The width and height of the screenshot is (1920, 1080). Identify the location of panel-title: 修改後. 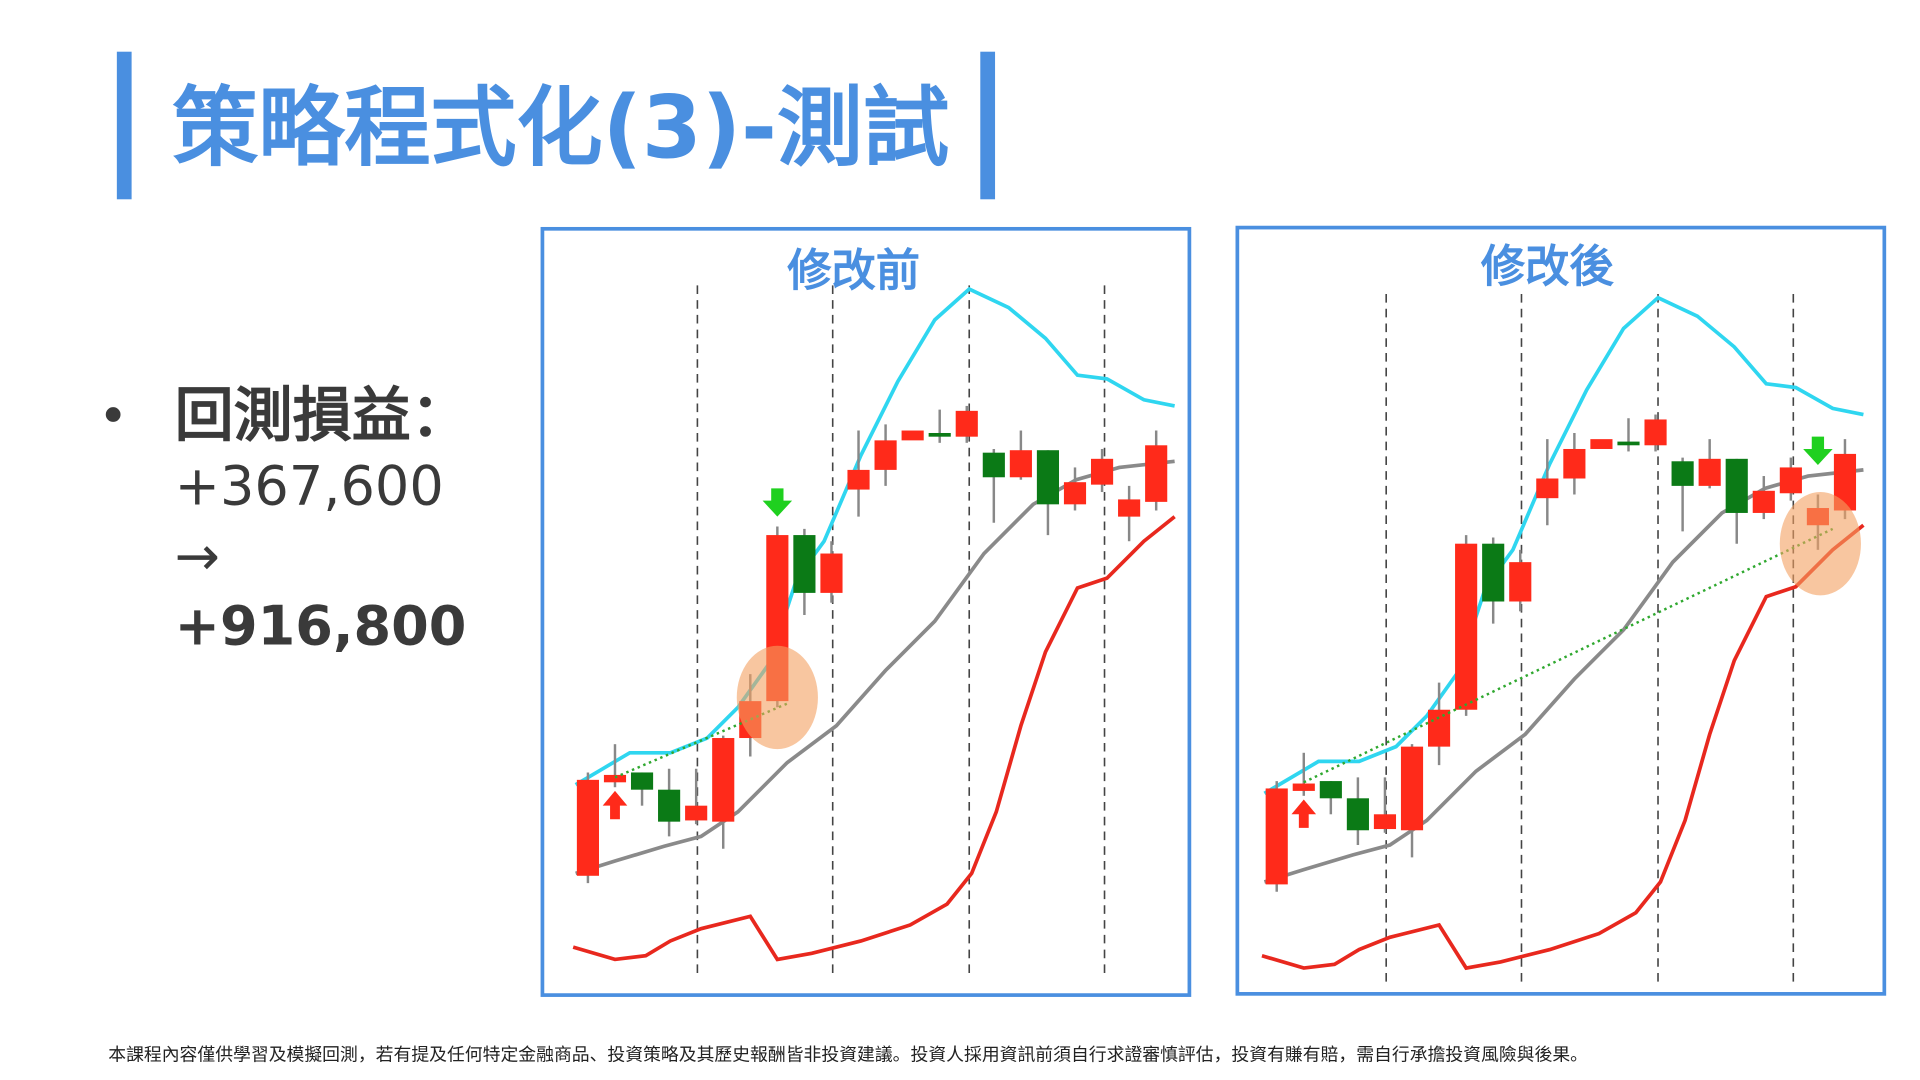
(1548, 267).